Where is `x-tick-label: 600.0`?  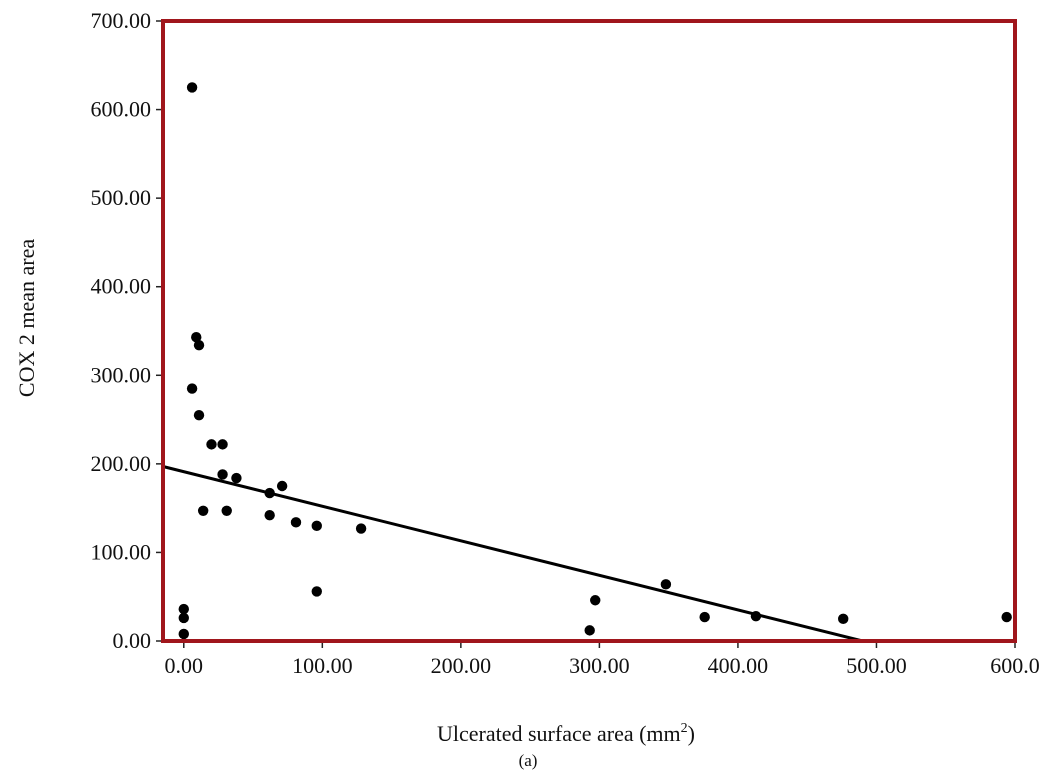
x-tick-label: 600.0 is located at coordinates (1015, 665).